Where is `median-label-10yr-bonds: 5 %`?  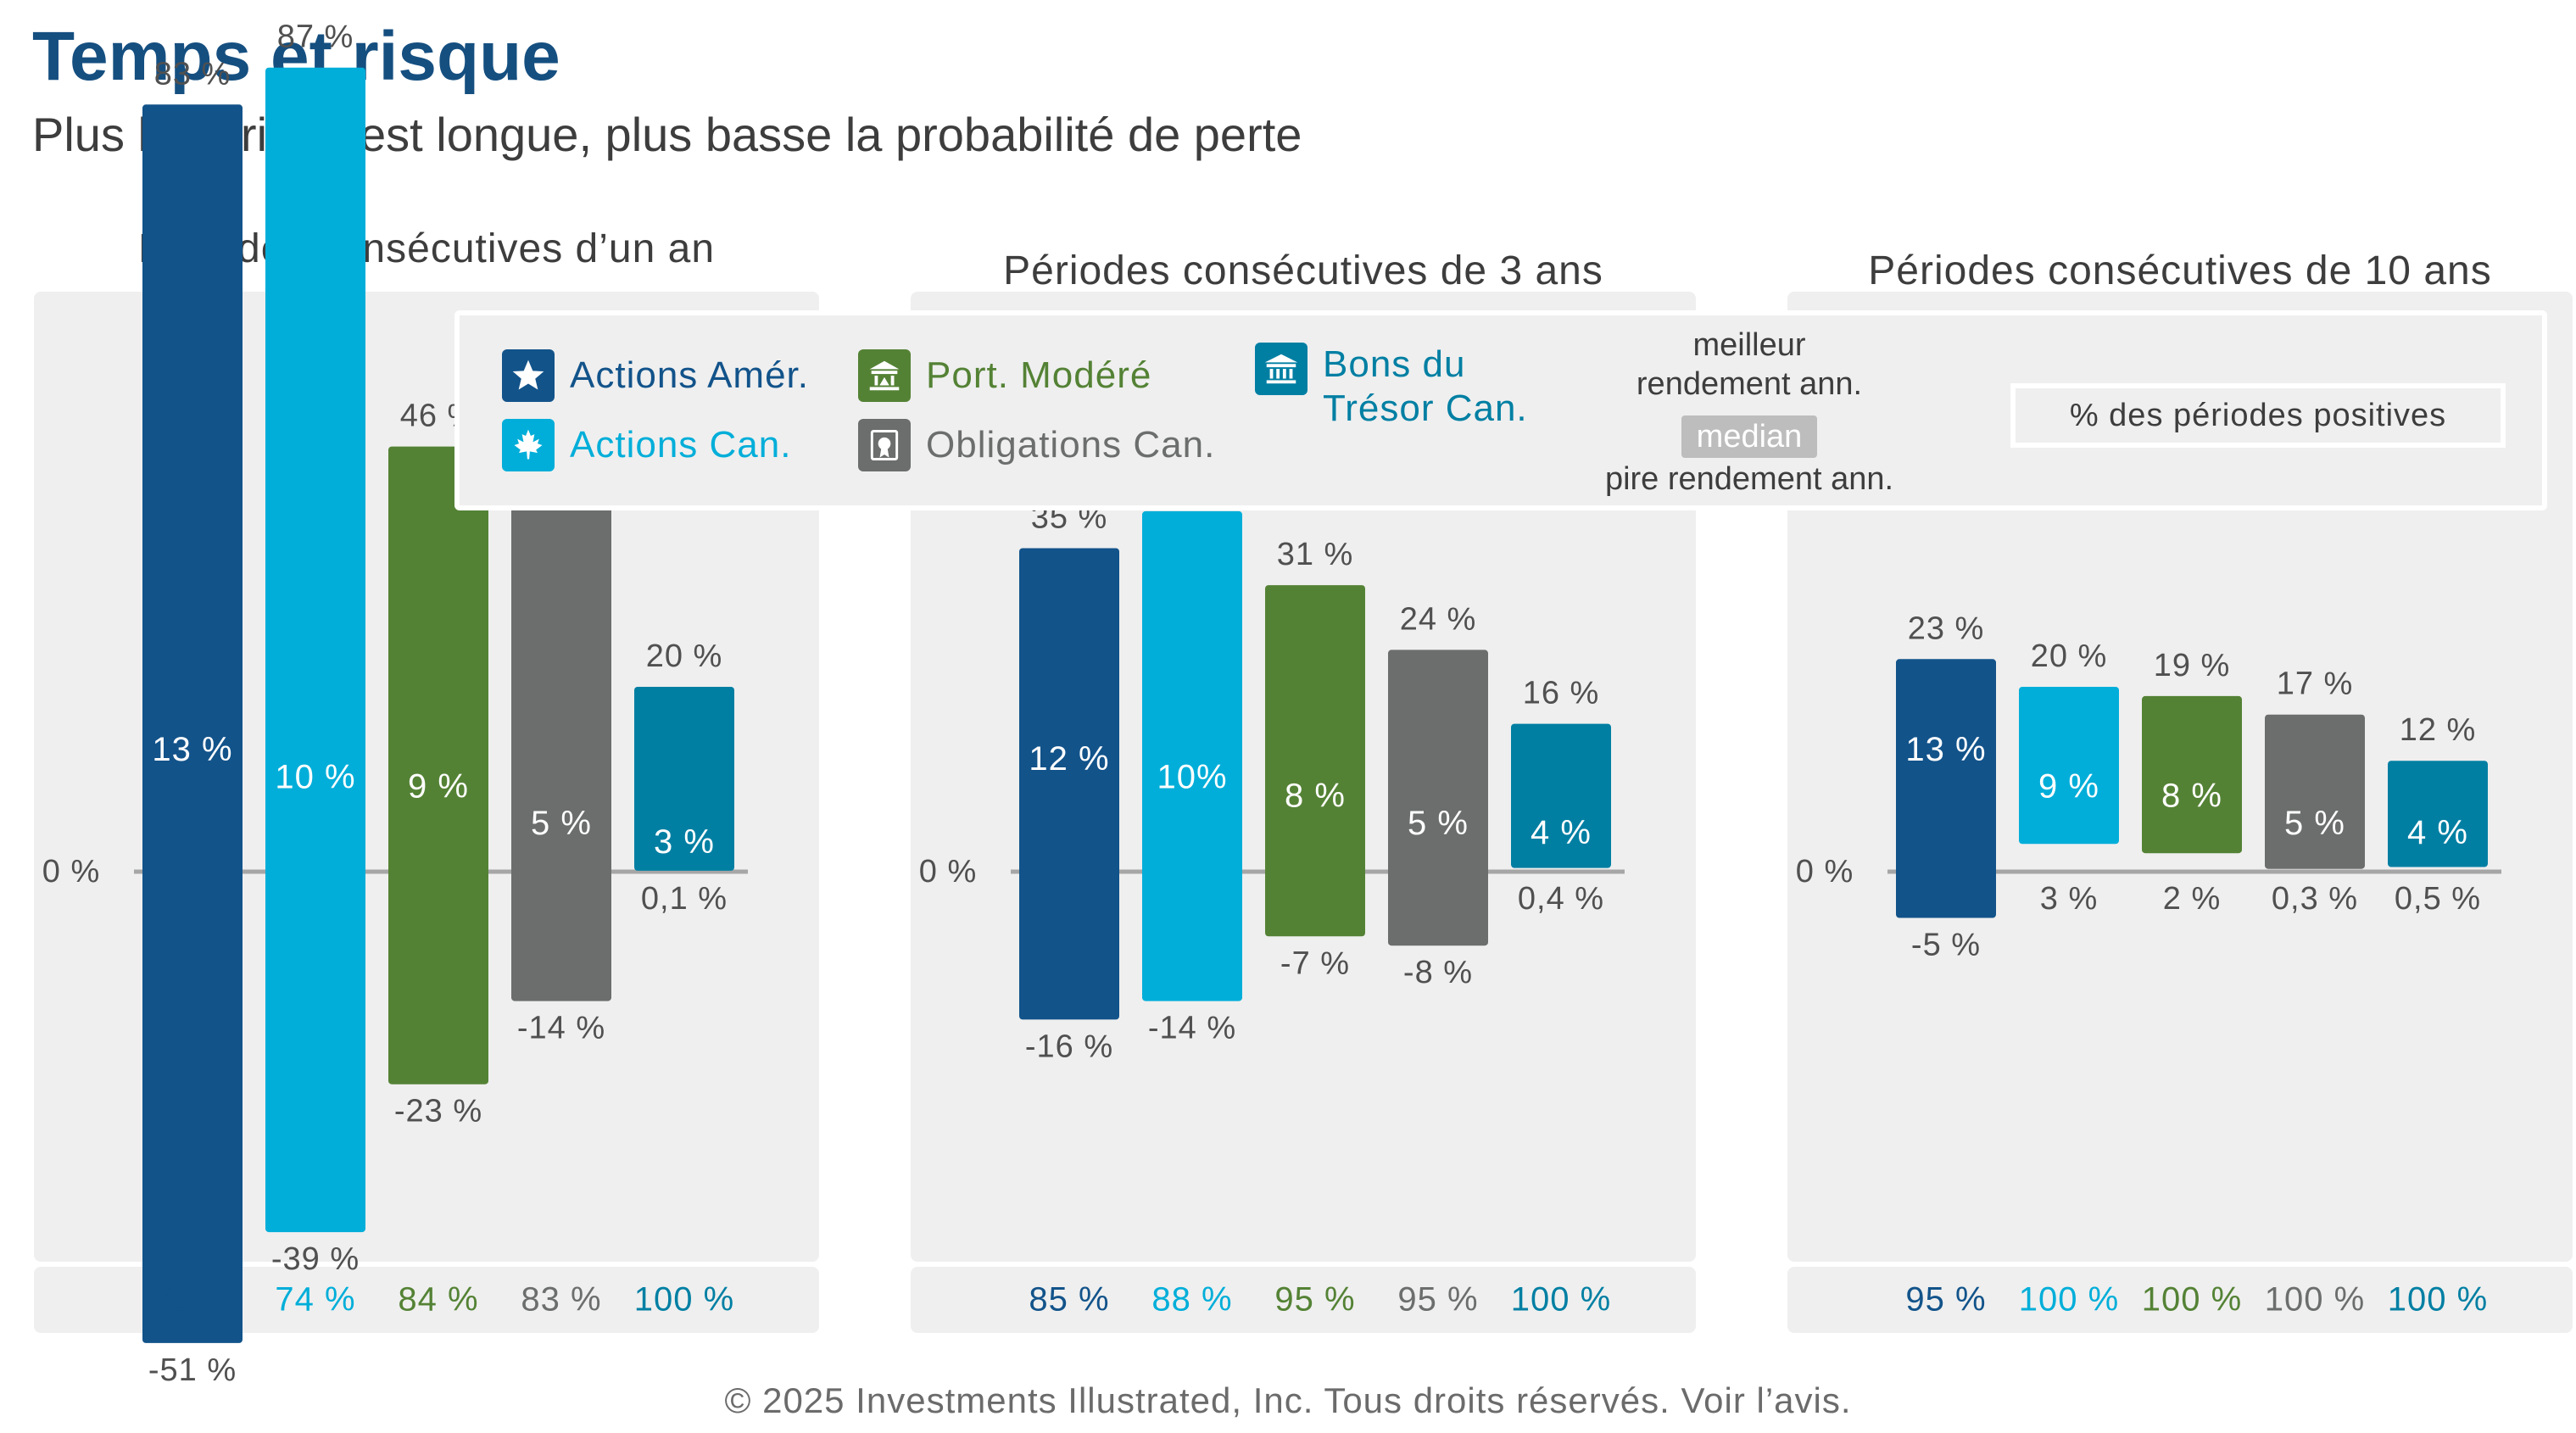
median-label-10yr-bonds: 5 % is located at coordinates (2314, 823).